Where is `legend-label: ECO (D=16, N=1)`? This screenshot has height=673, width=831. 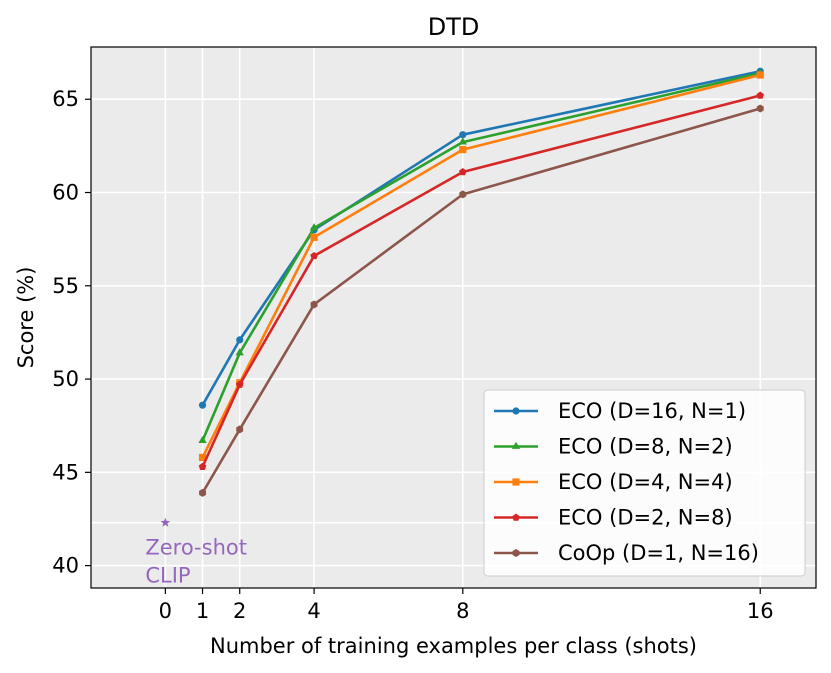 legend-label: ECO (D=16, N=1) is located at coordinates (652, 411).